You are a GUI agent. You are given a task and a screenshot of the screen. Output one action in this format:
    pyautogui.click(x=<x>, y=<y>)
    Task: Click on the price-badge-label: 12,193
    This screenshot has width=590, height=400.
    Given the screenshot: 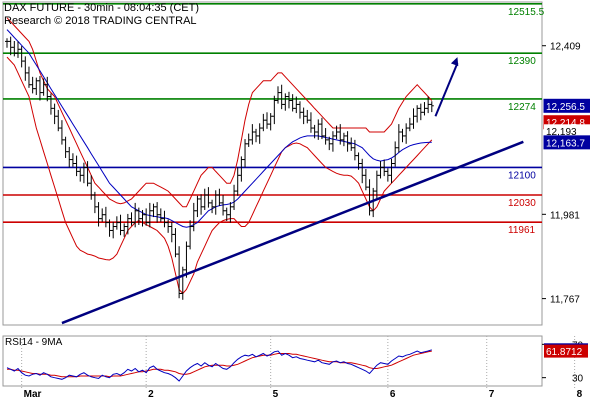 What is the action you would take?
    pyautogui.click(x=561, y=132)
    